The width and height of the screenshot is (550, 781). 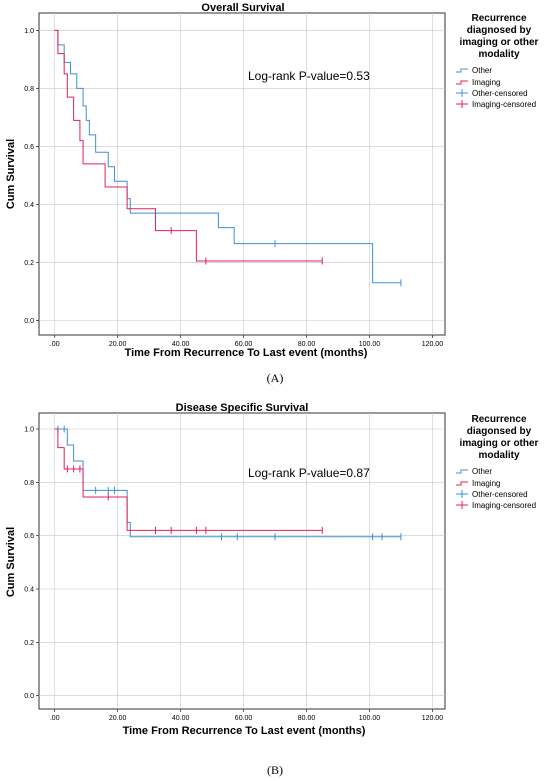 What do you see at coordinates (309, 473) in the screenshot?
I see `log-rank-annotation: Log-rank P-value=0.87` at bounding box center [309, 473].